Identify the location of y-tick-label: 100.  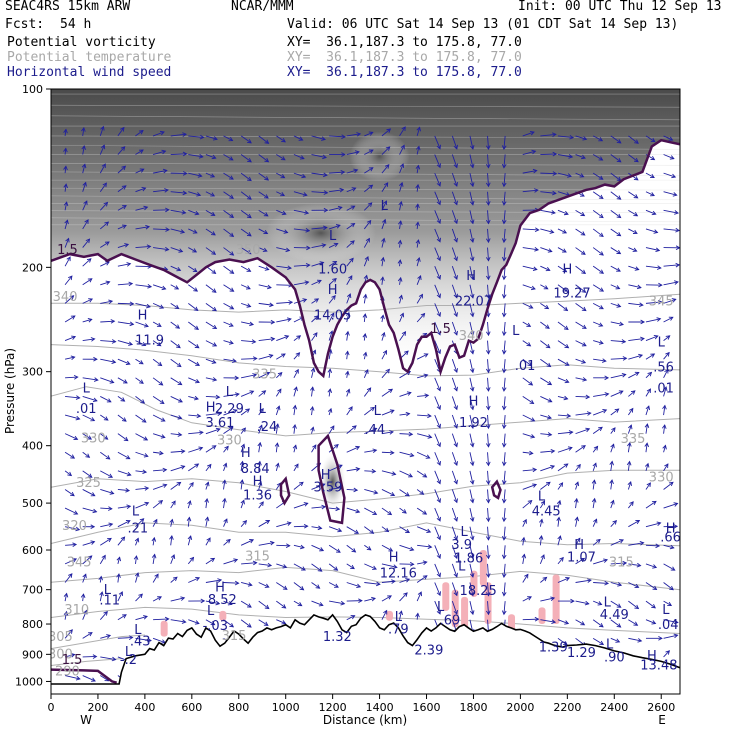
(32, 89).